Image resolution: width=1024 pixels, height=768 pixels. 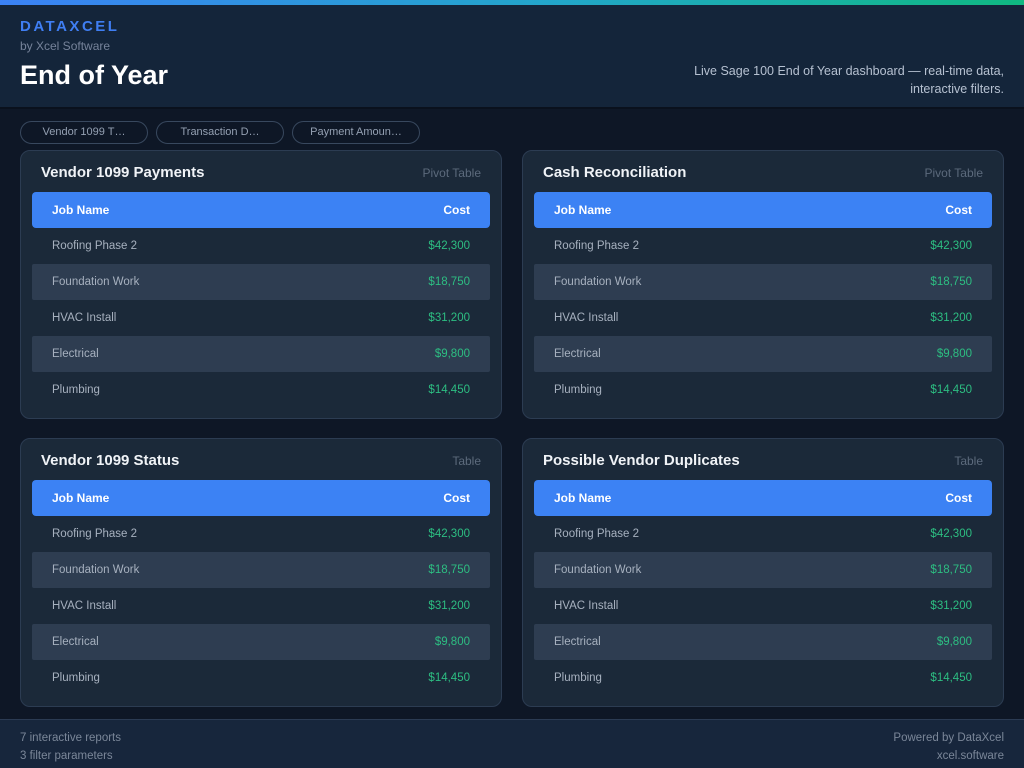 I want to click on top-accent-strip, so click(x=512, y=2).